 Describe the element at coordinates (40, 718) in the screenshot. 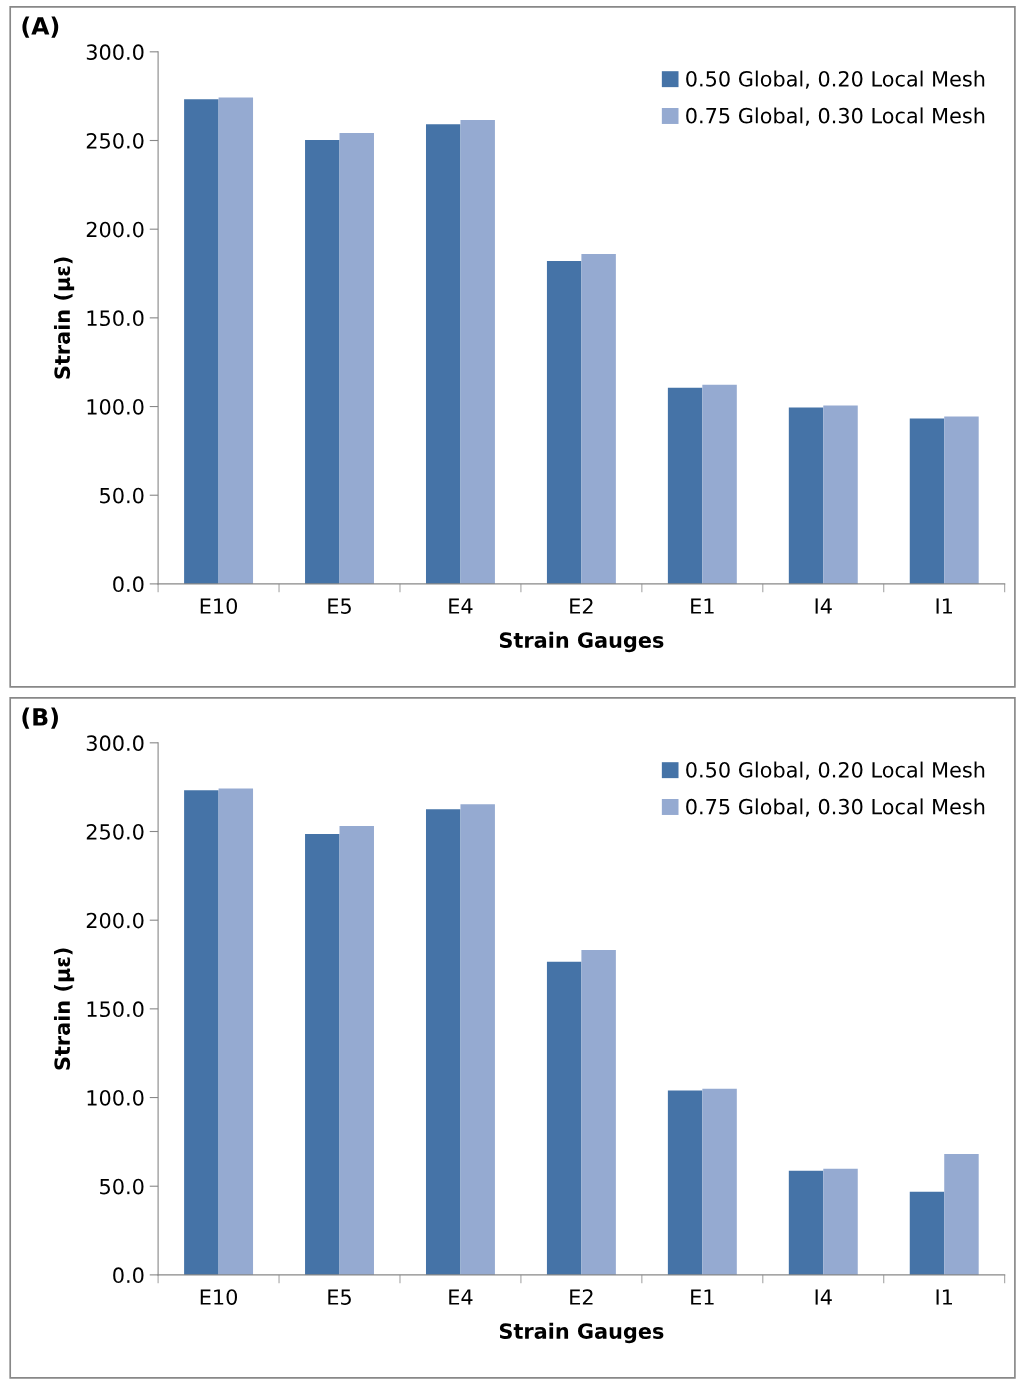

I see `chart-title: (B)` at that location.